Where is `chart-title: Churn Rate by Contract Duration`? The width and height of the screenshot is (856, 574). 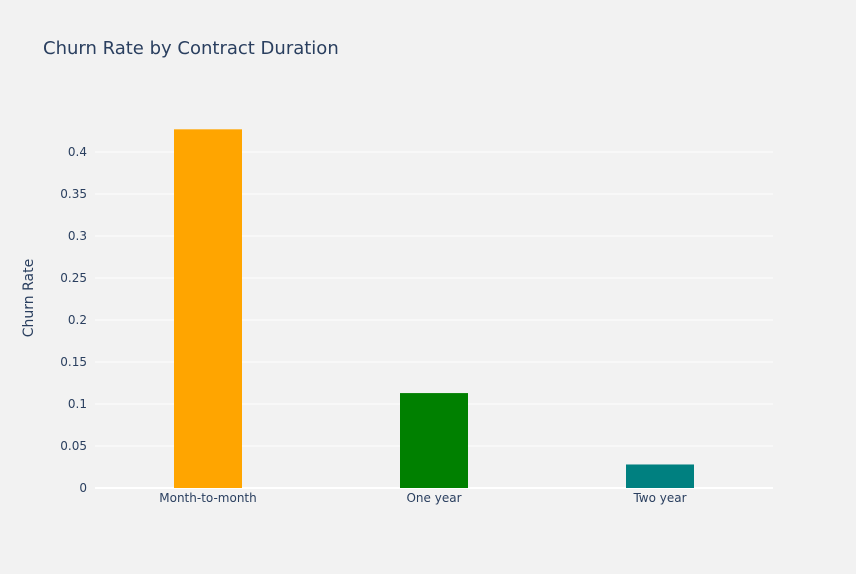
chart-title: Churn Rate by Contract Duration is located at coordinates (191, 48).